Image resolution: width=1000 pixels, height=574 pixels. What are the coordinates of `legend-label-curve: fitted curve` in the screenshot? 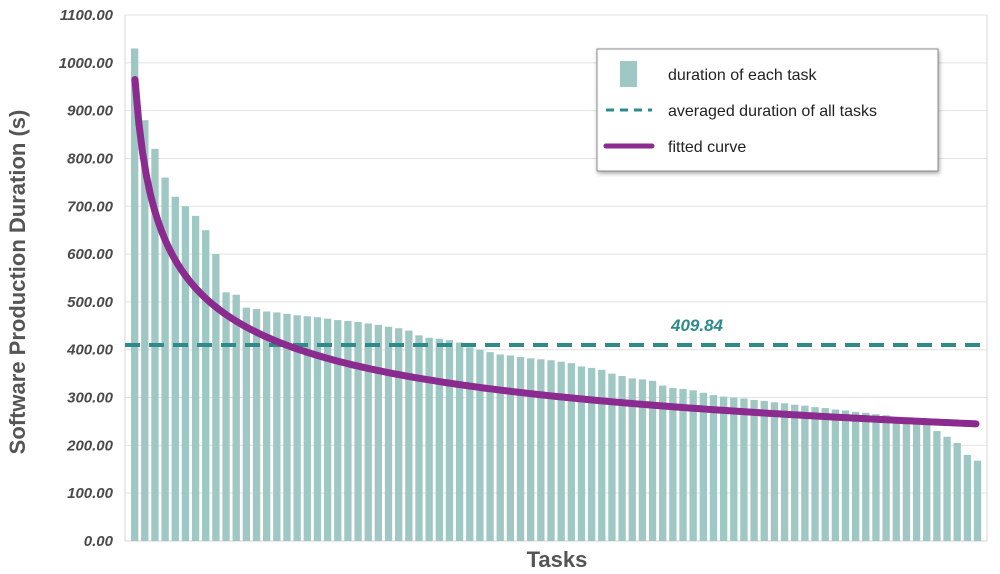 It's located at (707, 147).